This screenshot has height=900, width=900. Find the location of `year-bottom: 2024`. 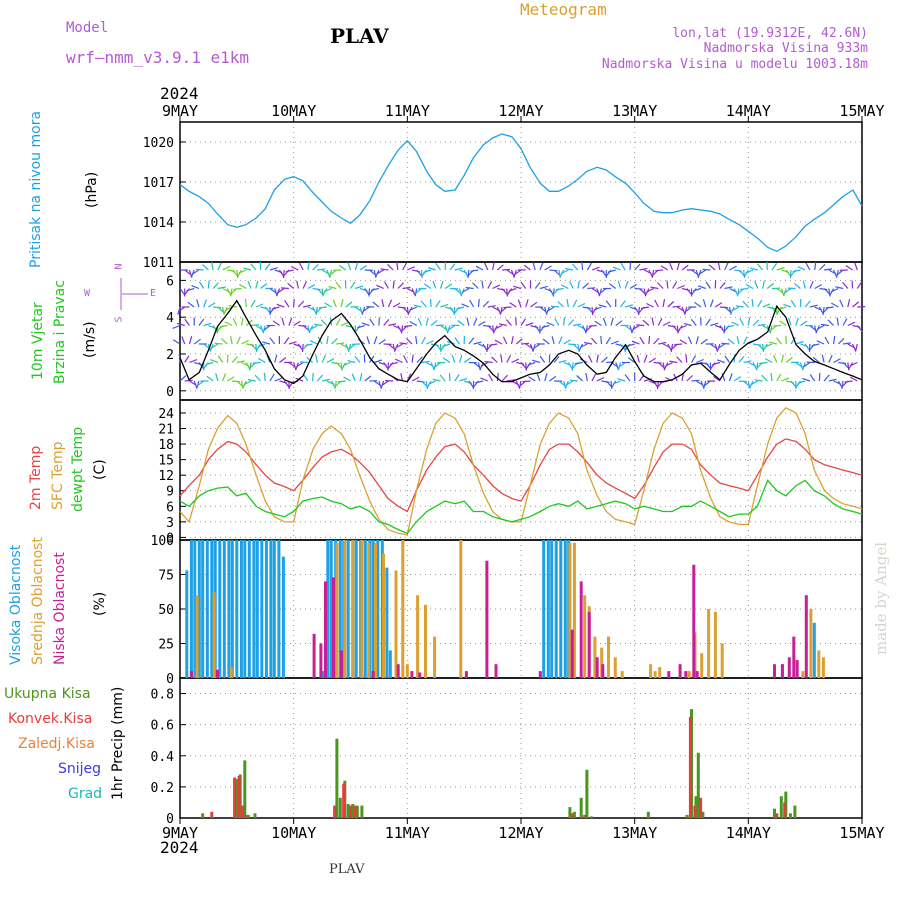

year-bottom: 2024 is located at coordinates (179, 847).